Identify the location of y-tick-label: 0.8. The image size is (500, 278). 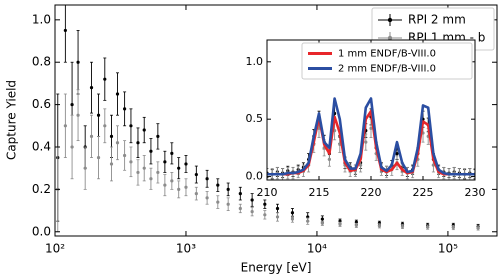
(41, 62).